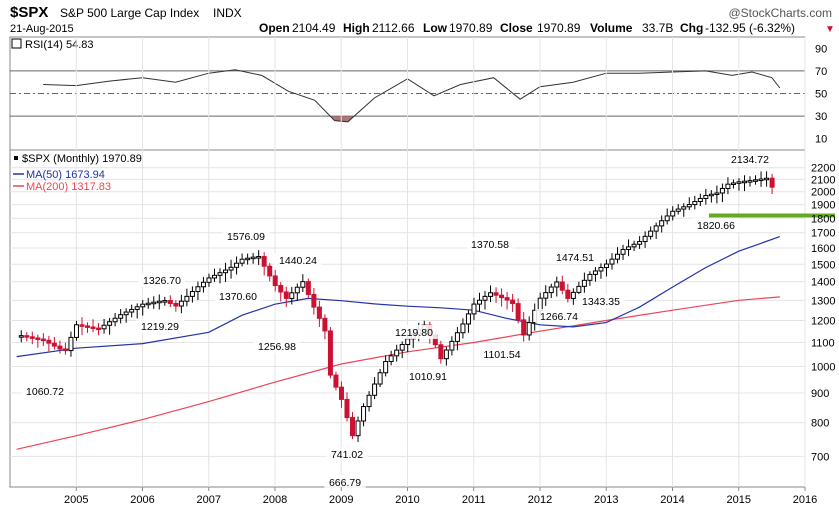 The height and width of the screenshot is (507, 839). Describe the element at coordinates (823, 249) in the screenshot. I see `price-tick-label: 1600` at that location.